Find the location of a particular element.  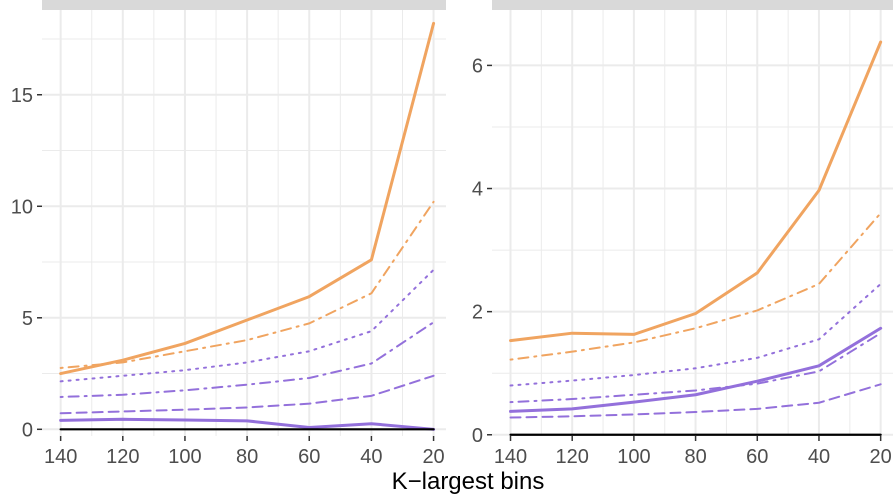

y-tick-label: 15 is located at coordinates (22, 96).